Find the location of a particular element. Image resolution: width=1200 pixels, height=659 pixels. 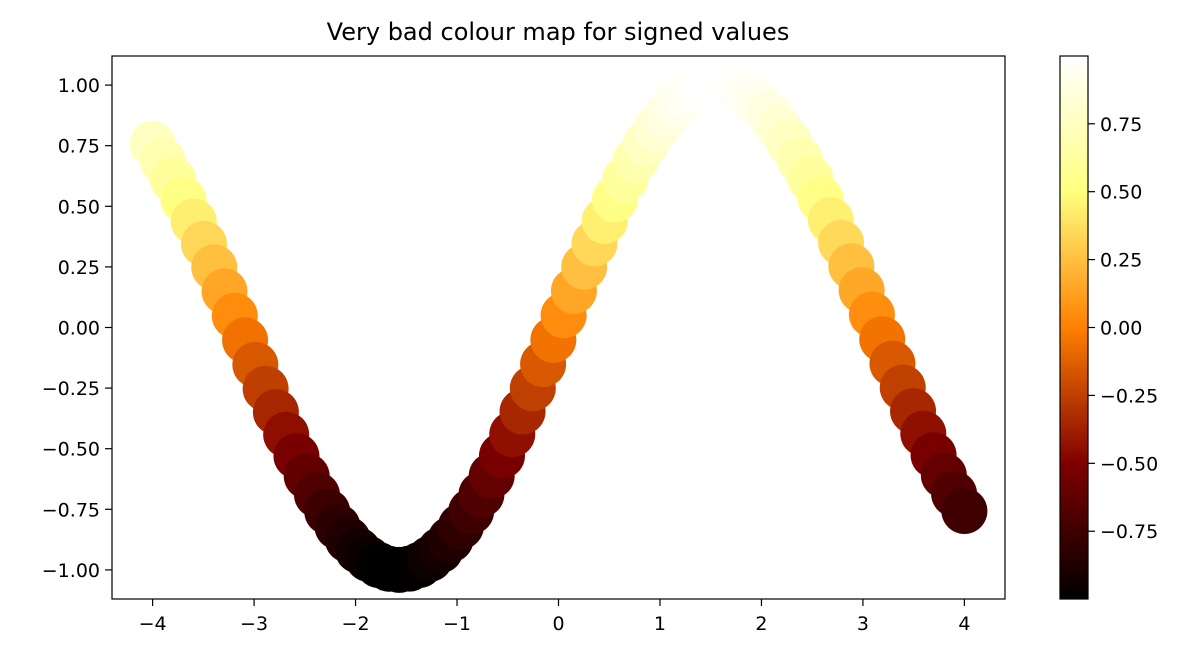

colorbar-tick-label: −0.50 is located at coordinates (1129, 464).